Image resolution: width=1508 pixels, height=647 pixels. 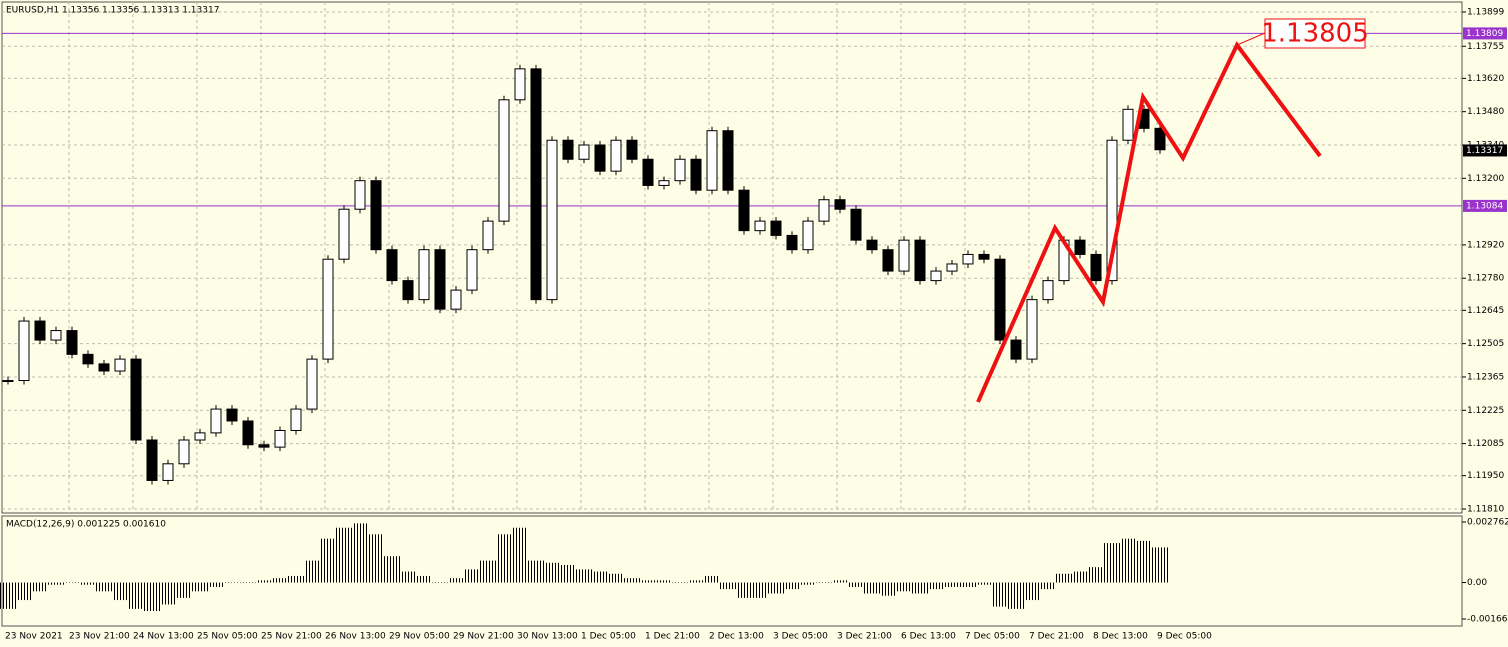 What do you see at coordinates (992, 637) in the screenshot?
I see `time-label: 7 Dec 05:00` at bounding box center [992, 637].